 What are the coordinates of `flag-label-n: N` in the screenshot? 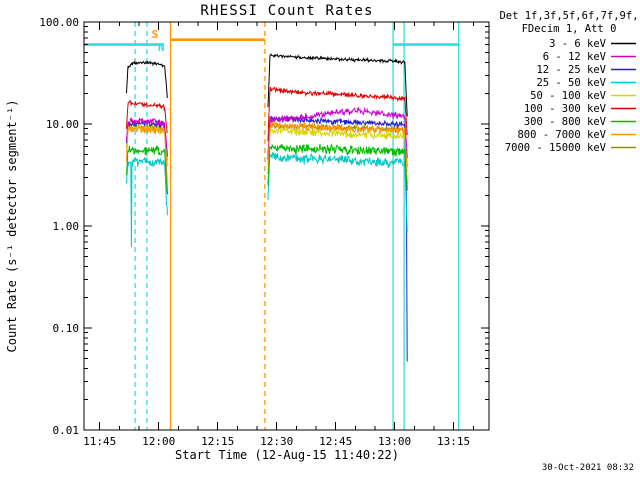 It's located at (161, 47).